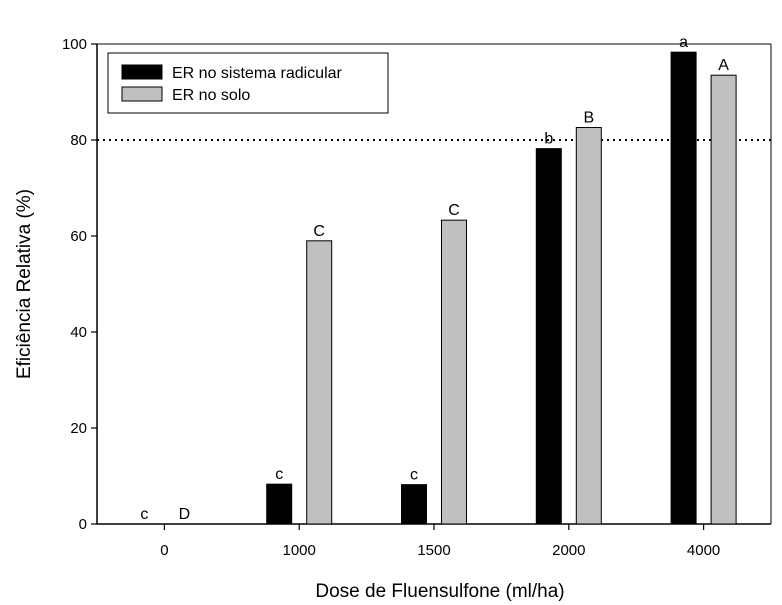 Image resolution: width=782 pixels, height=605 pixels. I want to click on y-tick-label: 60, so click(78, 236).